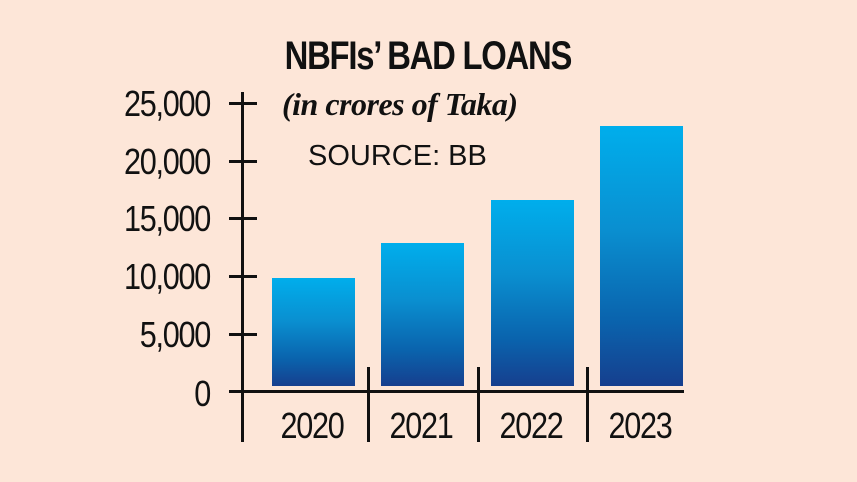 This screenshot has height=482, width=857. I want to click on y-label-5000: 5,000, so click(175, 334).